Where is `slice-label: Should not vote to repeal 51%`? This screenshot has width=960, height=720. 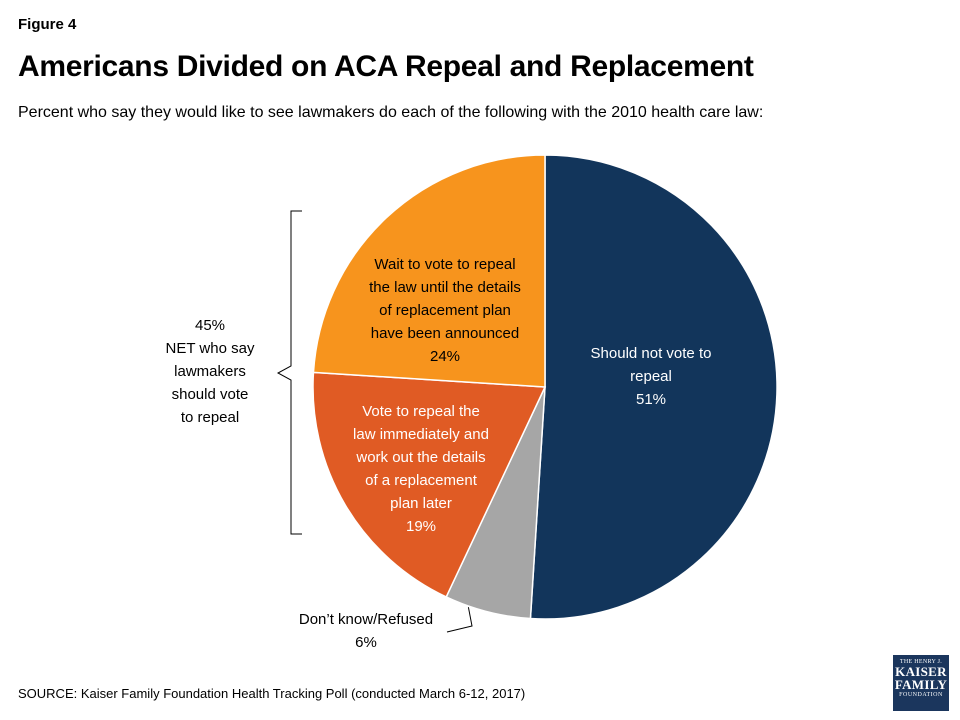
slice-label: Should not vote to repeal 51% is located at coordinates (651, 376).